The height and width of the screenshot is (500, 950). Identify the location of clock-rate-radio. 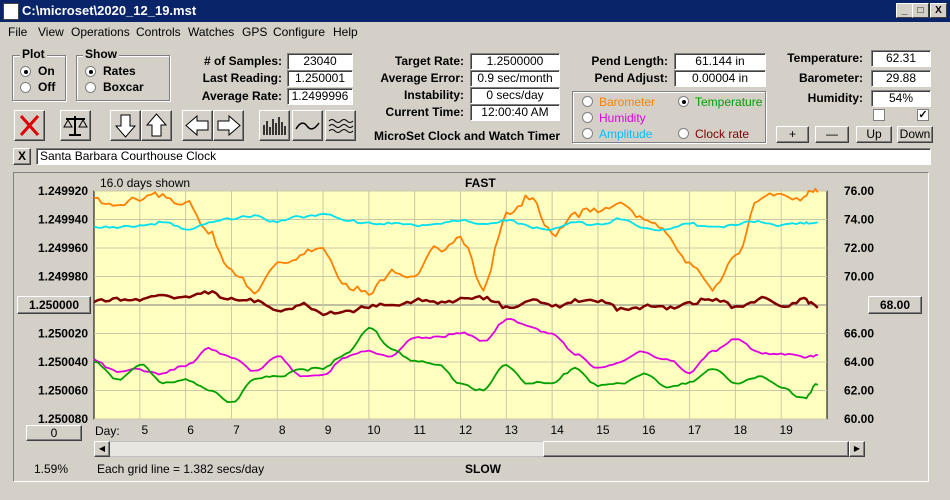
(683, 133).